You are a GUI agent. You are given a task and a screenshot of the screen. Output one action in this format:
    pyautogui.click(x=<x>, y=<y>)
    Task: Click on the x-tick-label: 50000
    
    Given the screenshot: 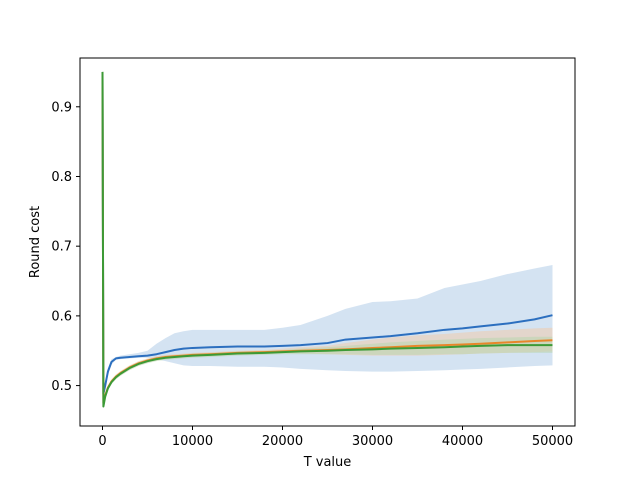 What is the action you would take?
    pyautogui.click(x=552, y=441)
    